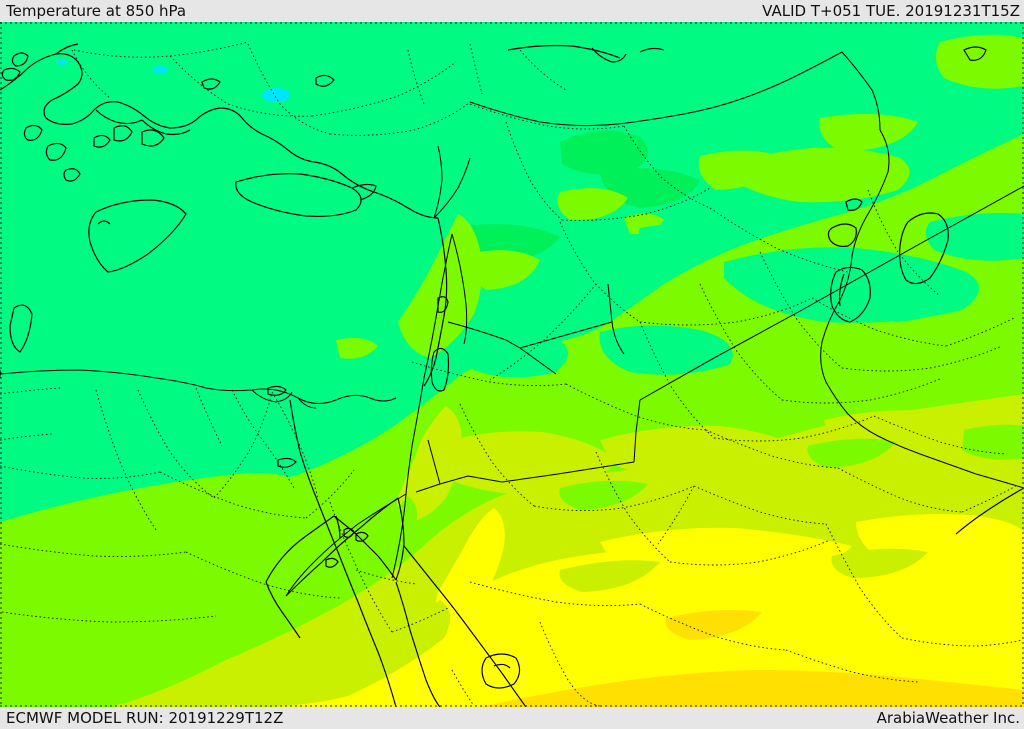  What do you see at coordinates (96, 11) in the screenshot?
I see `page-title: Temperature at 850 hPa` at bounding box center [96, 11].